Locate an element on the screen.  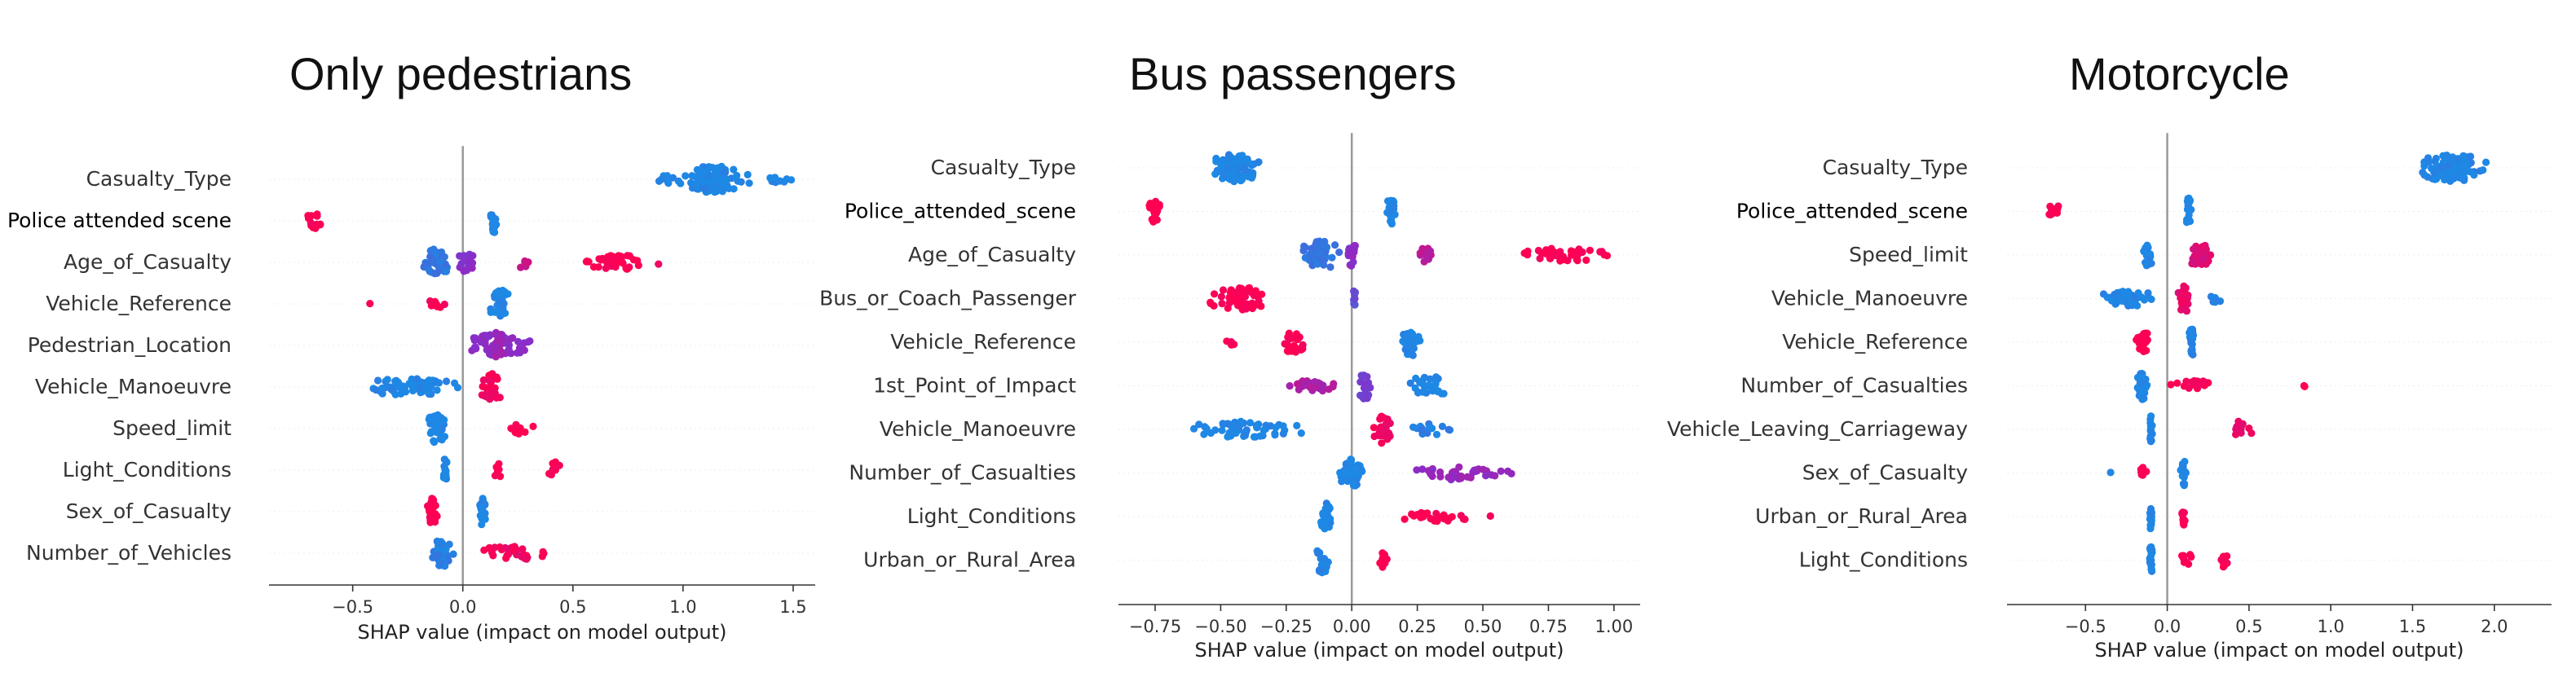
x-tick-label: −0.25 is located at coordinates (1286, 626).